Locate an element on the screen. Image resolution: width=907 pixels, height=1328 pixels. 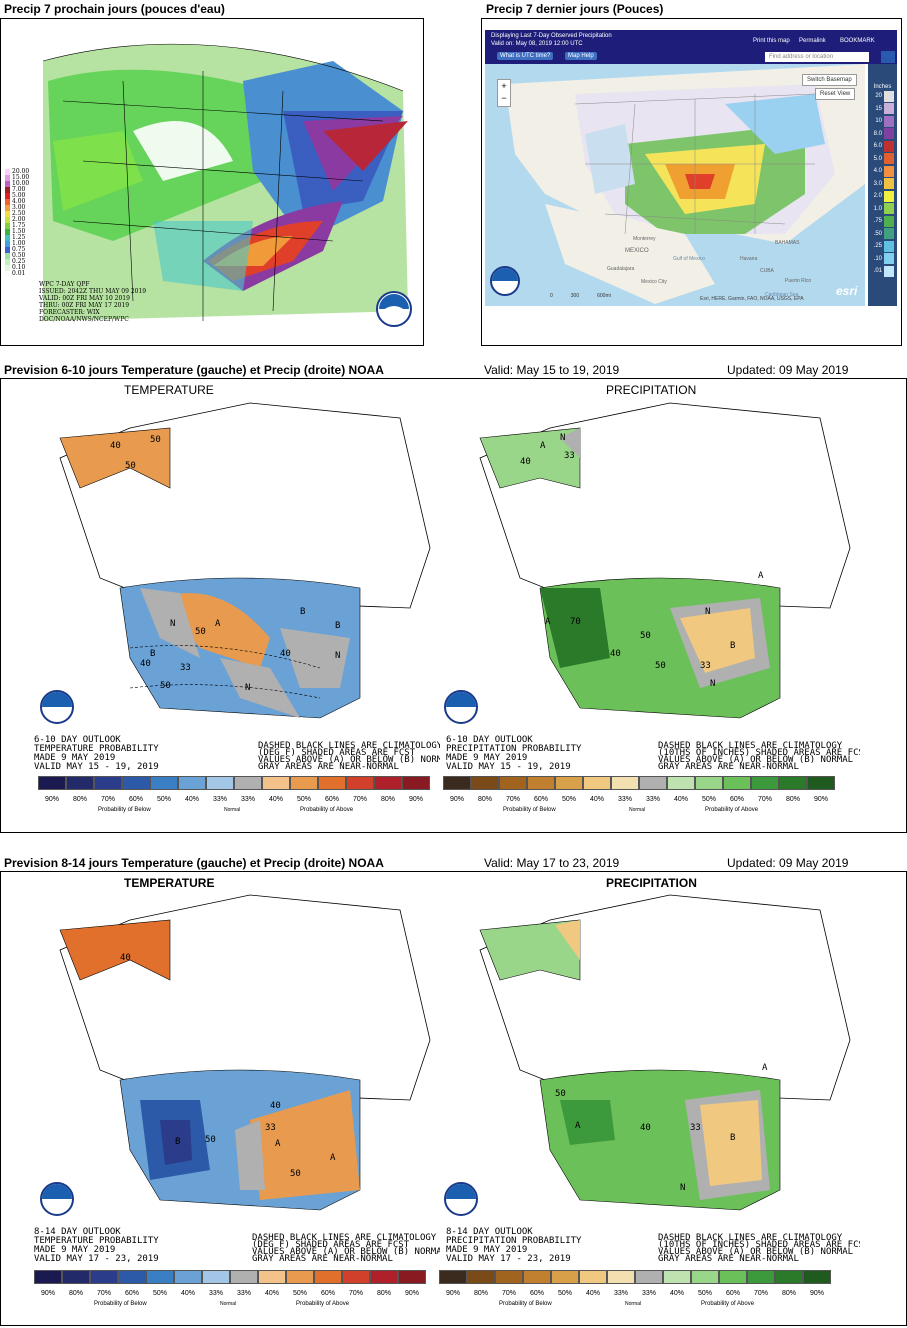
esri-scale-item: 2.0 is located at coordinates (882, 196).